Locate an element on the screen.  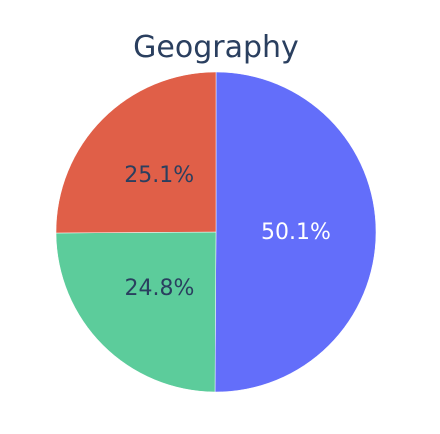
slice-label-1: 24.8% is located at coordinates (159, 288).